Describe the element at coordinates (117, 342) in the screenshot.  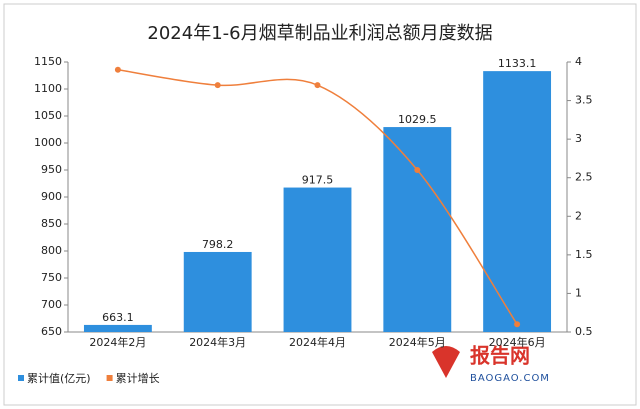
I see `x-tick-label: 2024年2月` at that location.